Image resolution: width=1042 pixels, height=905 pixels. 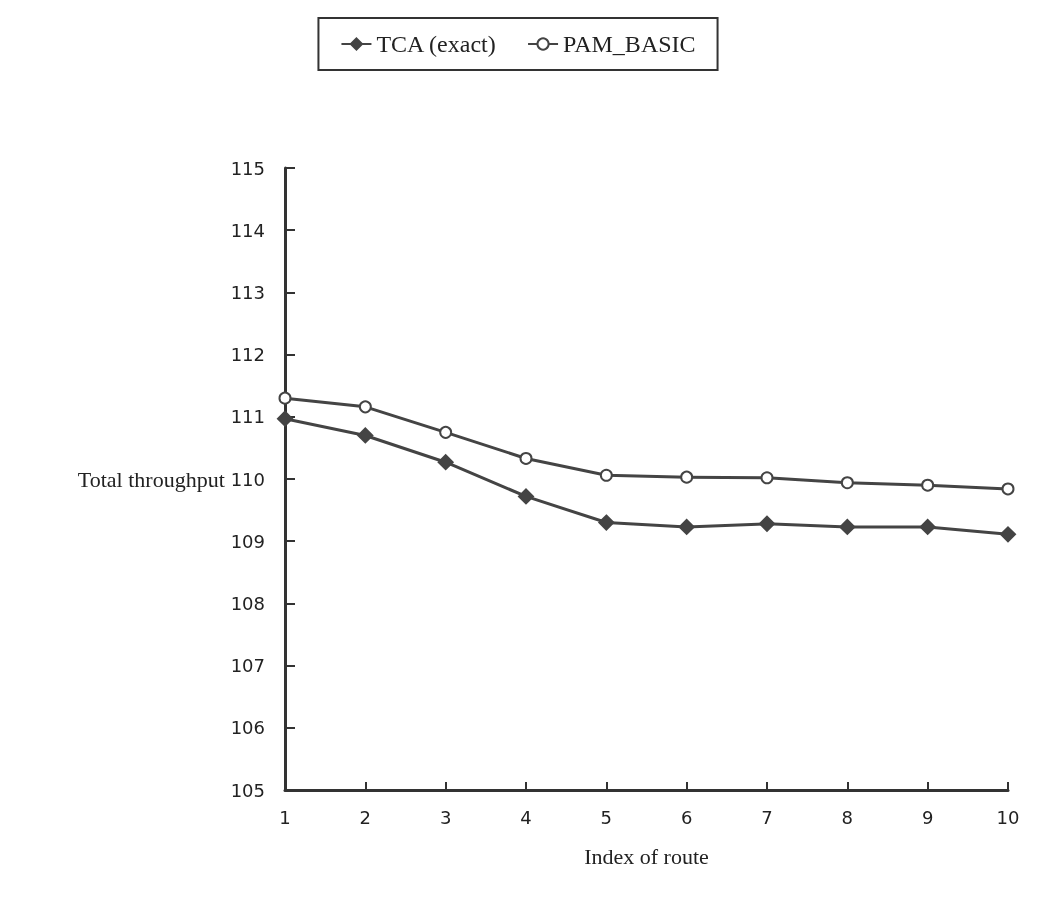 What do you see at coordinates (247, 230) in the screenshot?
I see `y-tick-label: 114` at bounding box center [247, 230].